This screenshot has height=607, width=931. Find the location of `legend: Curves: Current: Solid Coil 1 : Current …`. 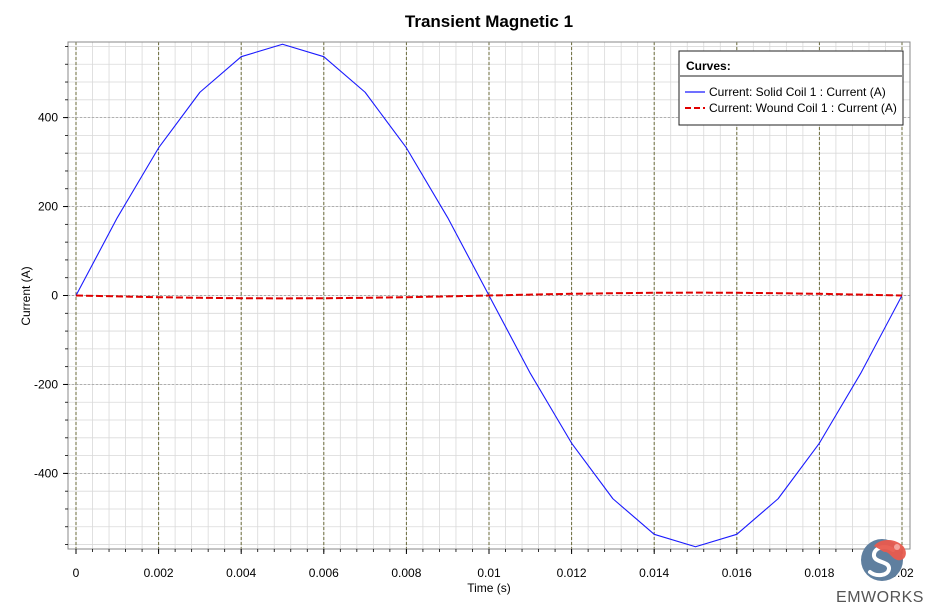

legend: Curves: Current: Solid Coil 1 : Current … is located at coordinates (791, 88).